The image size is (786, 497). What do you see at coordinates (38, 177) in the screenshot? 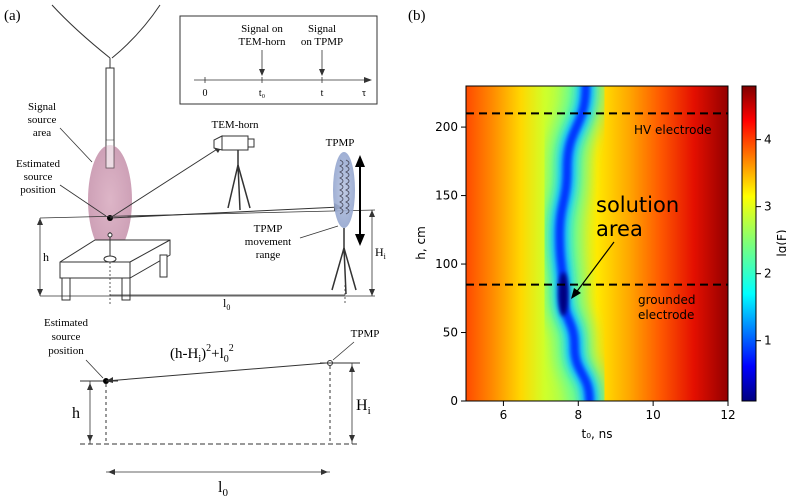
I see `label-est-2: source` at bounding box center [38, 177].